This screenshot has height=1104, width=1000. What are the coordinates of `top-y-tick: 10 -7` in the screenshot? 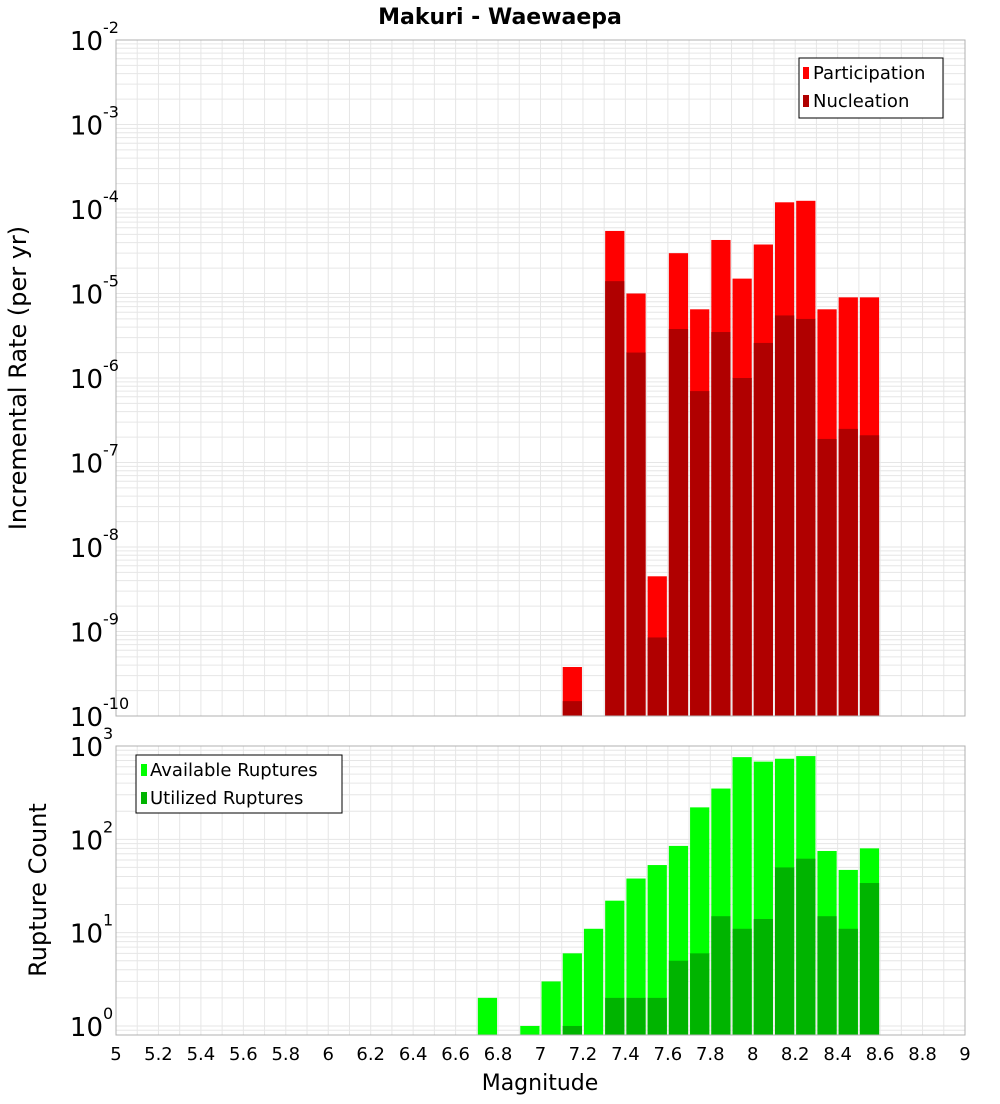 It's located at (94, 460).